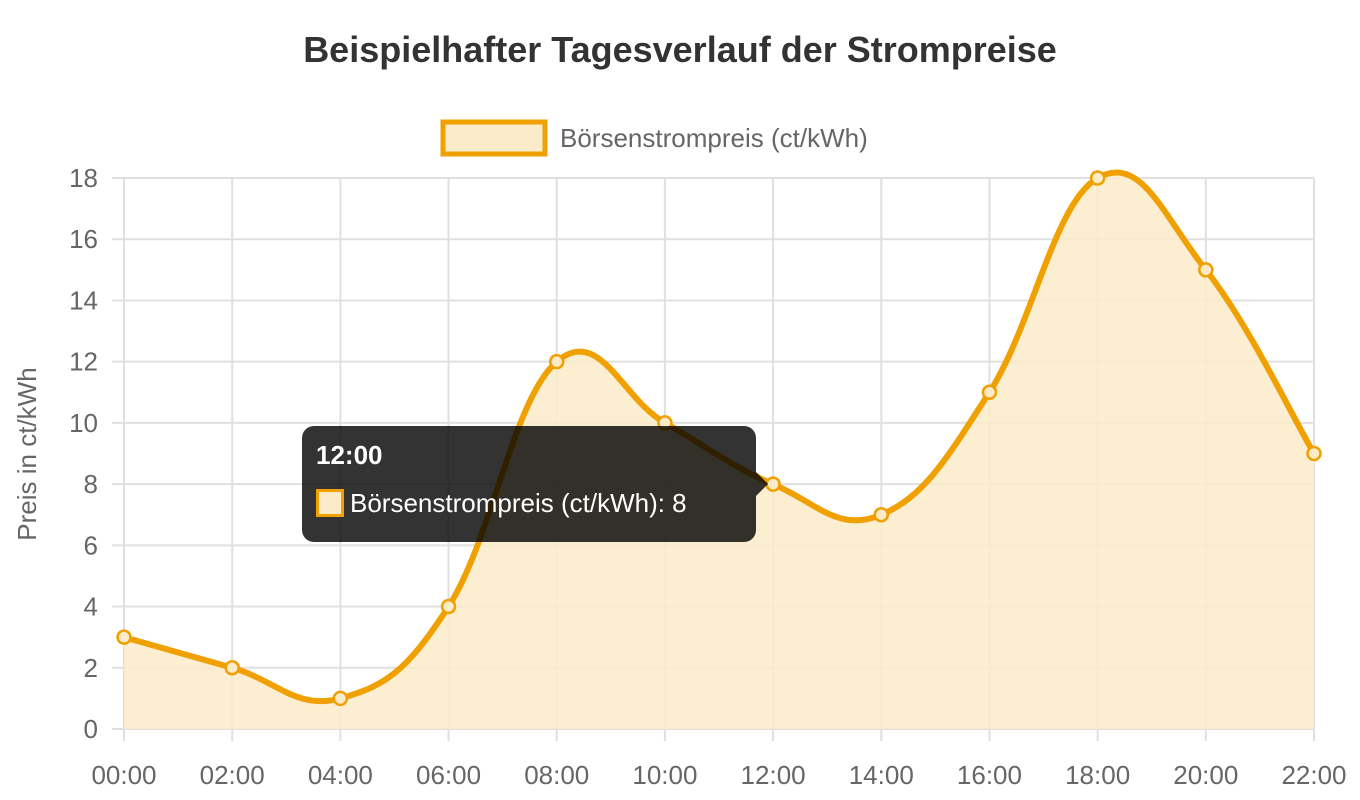 This screenshot has height=800, width=1360. What do you see at coordinates (349, 455) in the screenshot?
I see `tooltip-title: 12:00` at bounding box center [349, 455].